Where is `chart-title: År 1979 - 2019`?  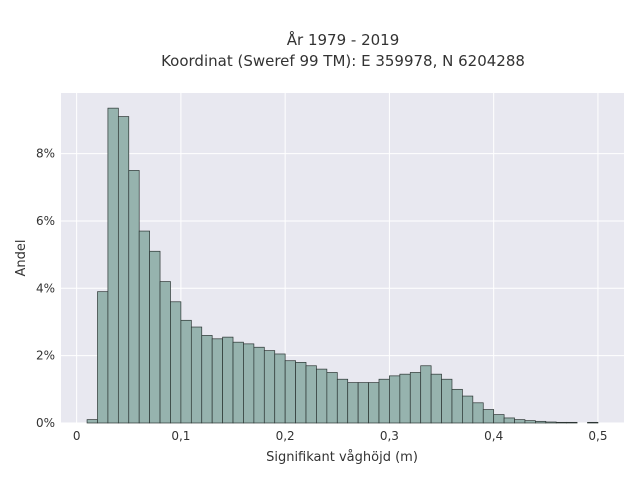
chart-title: År 1979 - 2019 is located at coordinates (343, 39).